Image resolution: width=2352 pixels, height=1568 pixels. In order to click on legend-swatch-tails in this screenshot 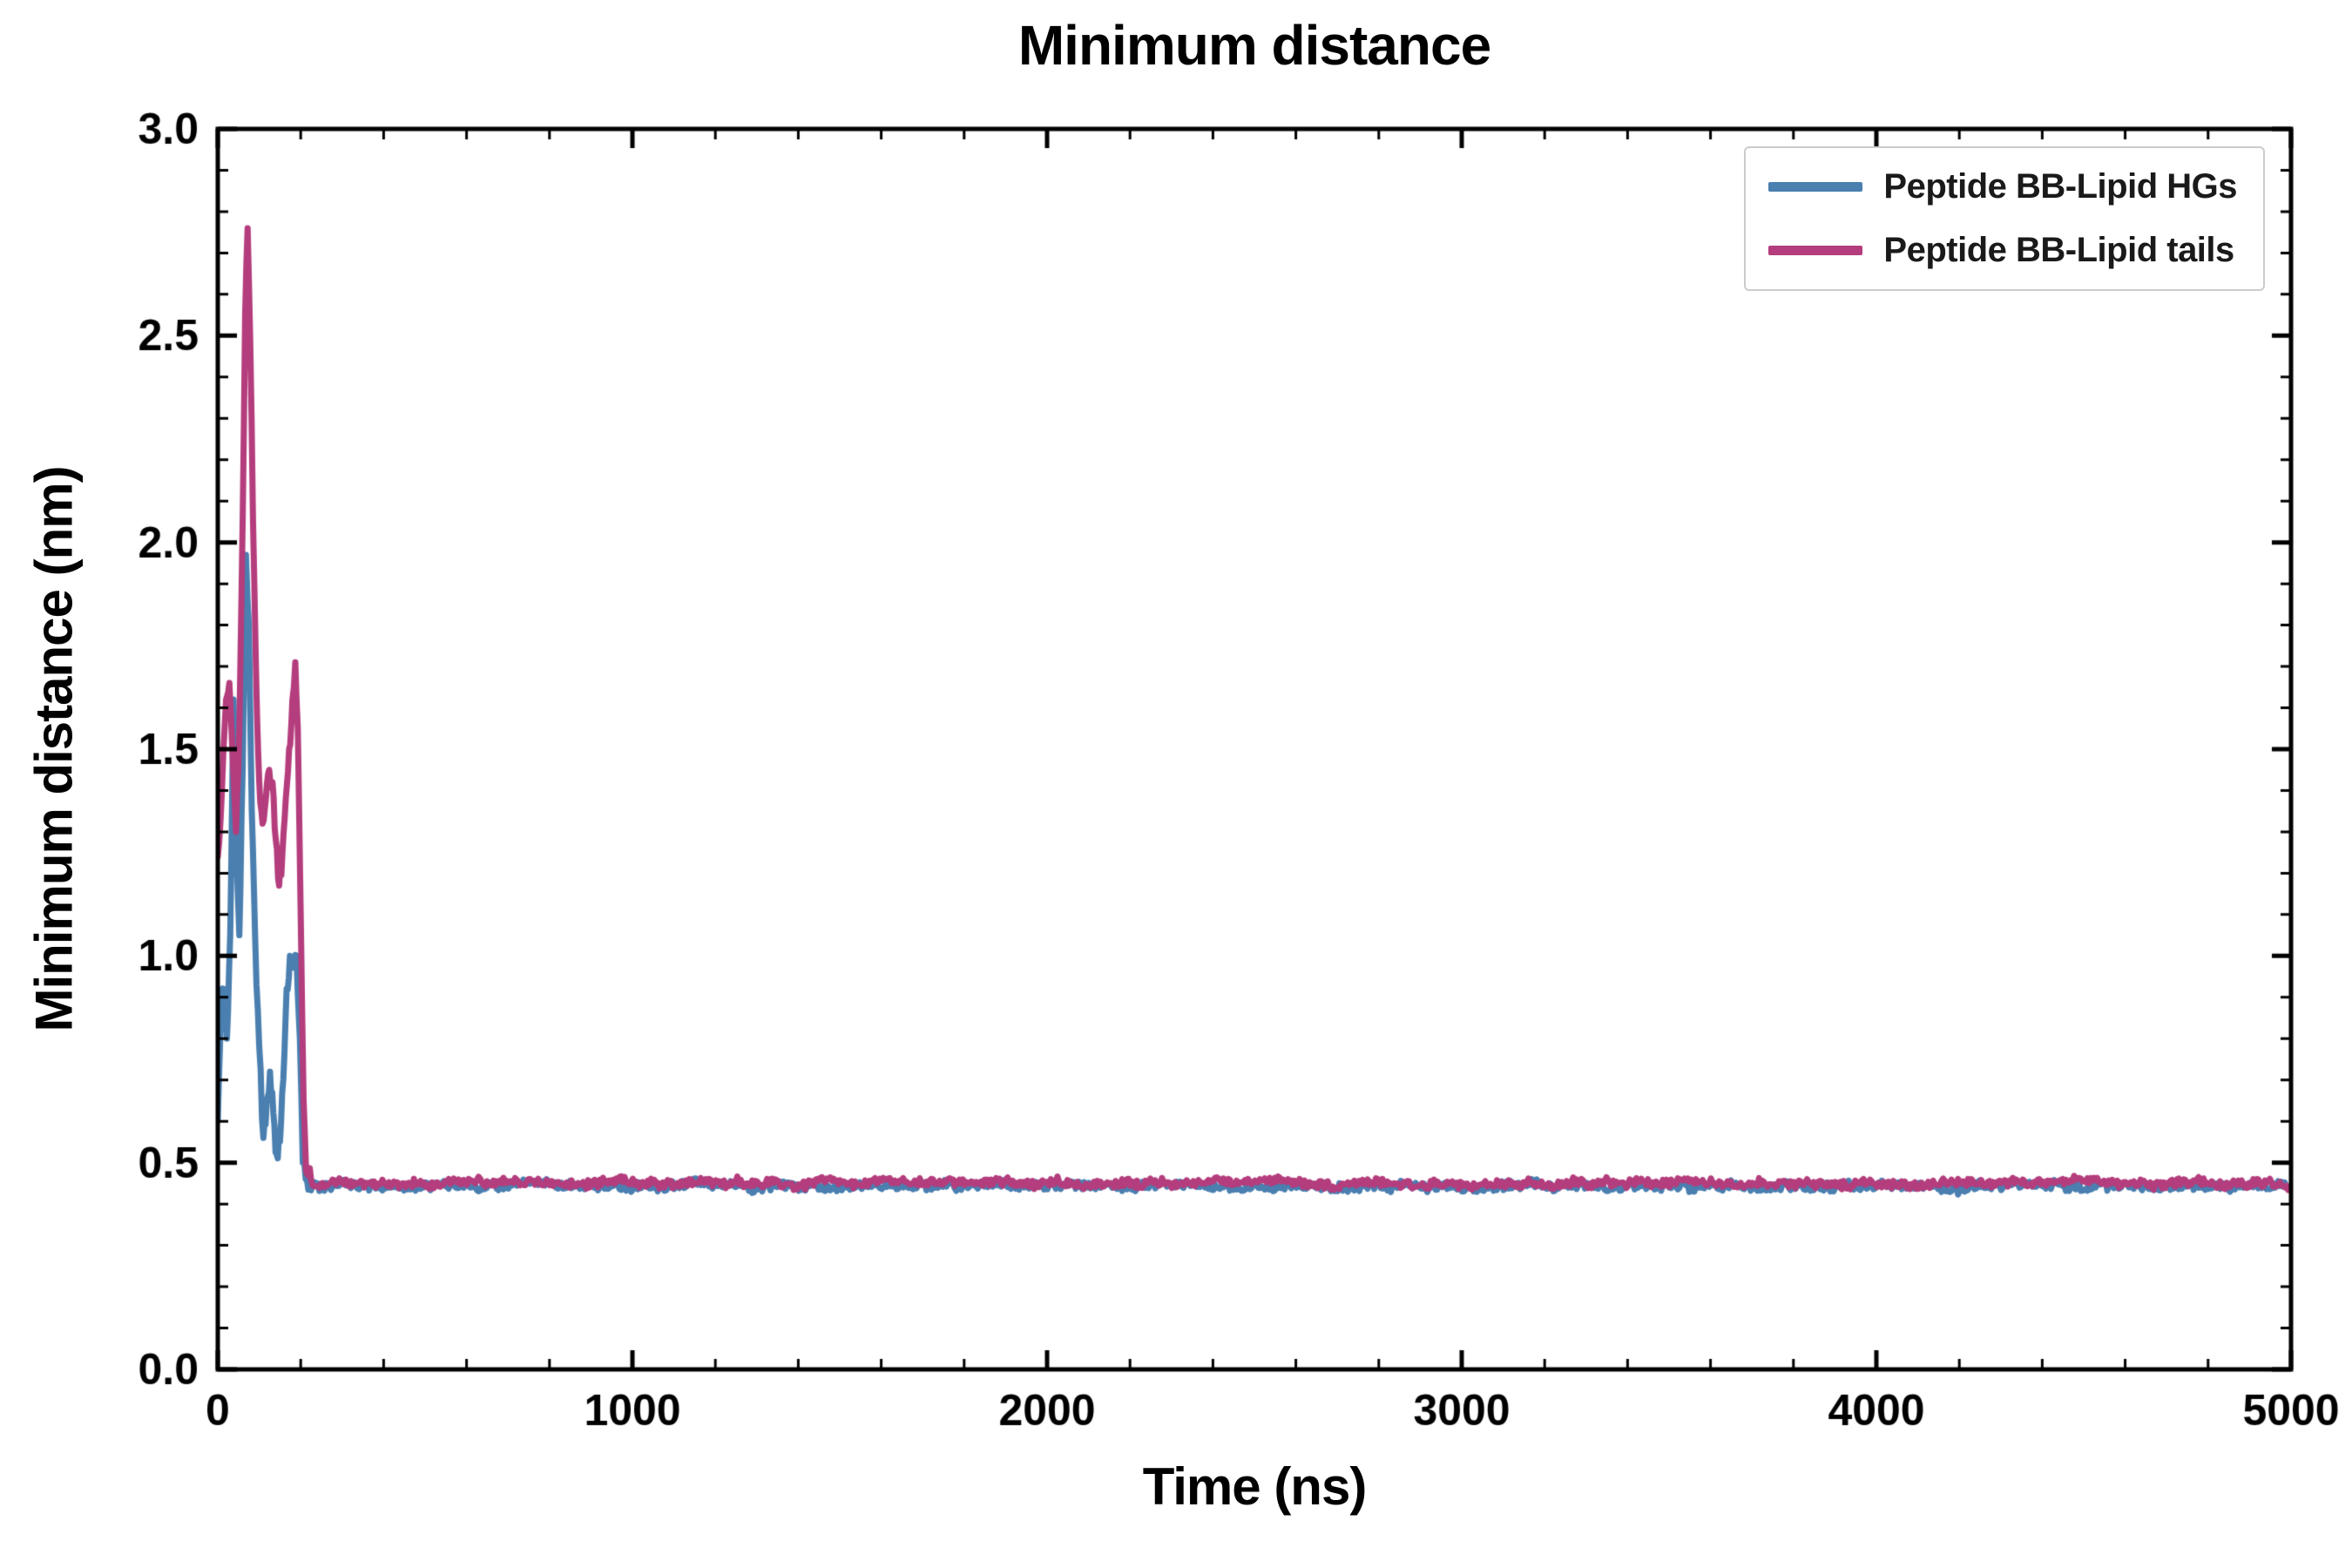, I will do `click(1816, 250)`.